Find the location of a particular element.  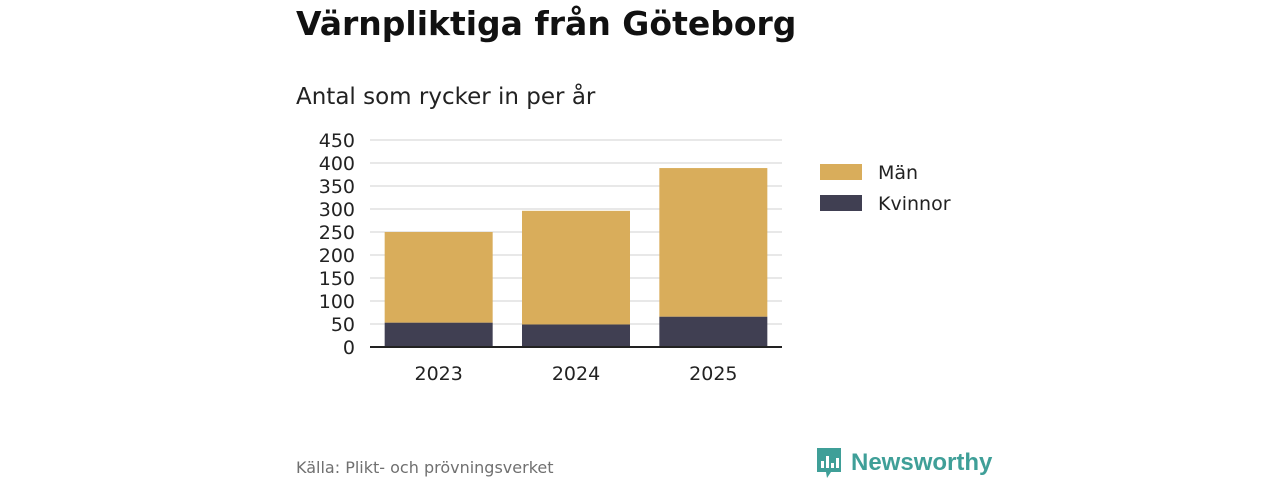

y-tick-label: 350 is located at coordinates (337, 187).